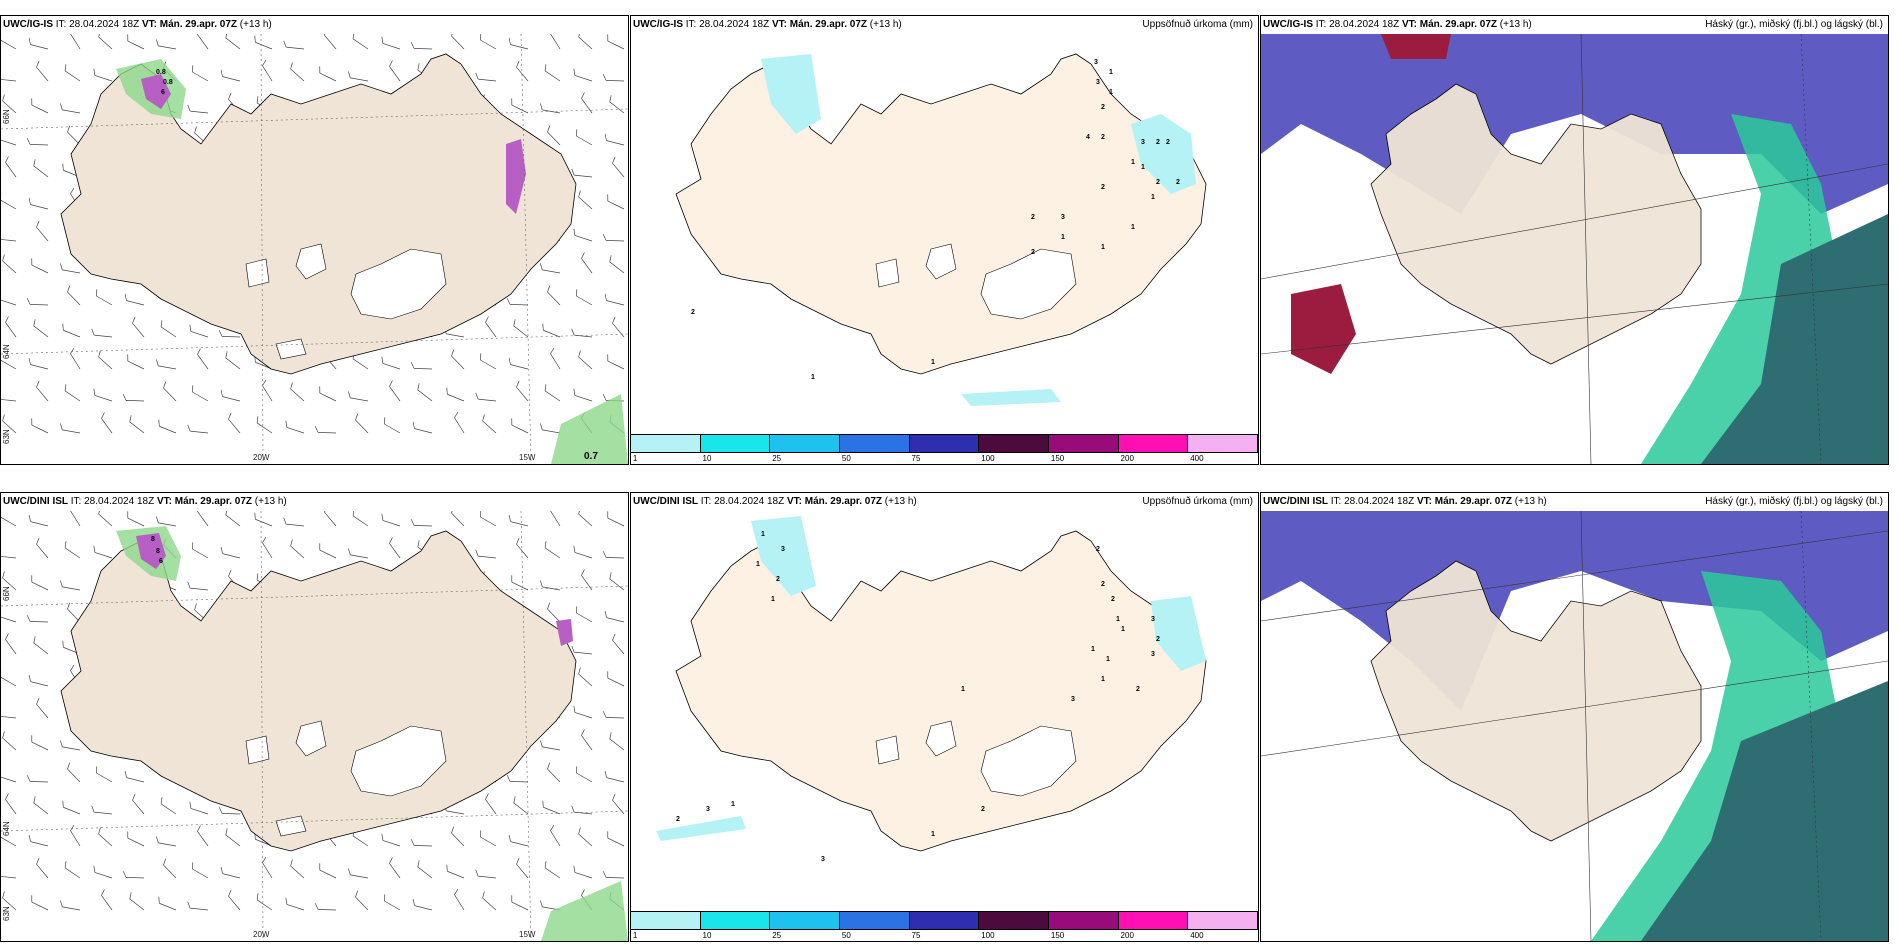  What do you see at coordinates (1574, 708) in the screenshot?
I see `graticule-line` at bounding box center [1574, 708].